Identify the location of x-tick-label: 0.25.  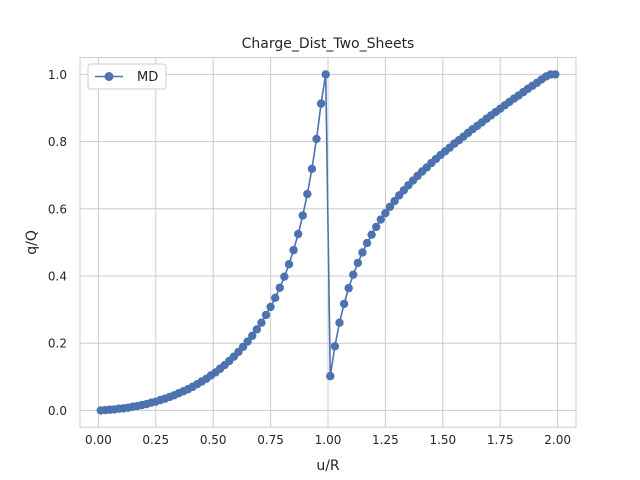
(155, 440).